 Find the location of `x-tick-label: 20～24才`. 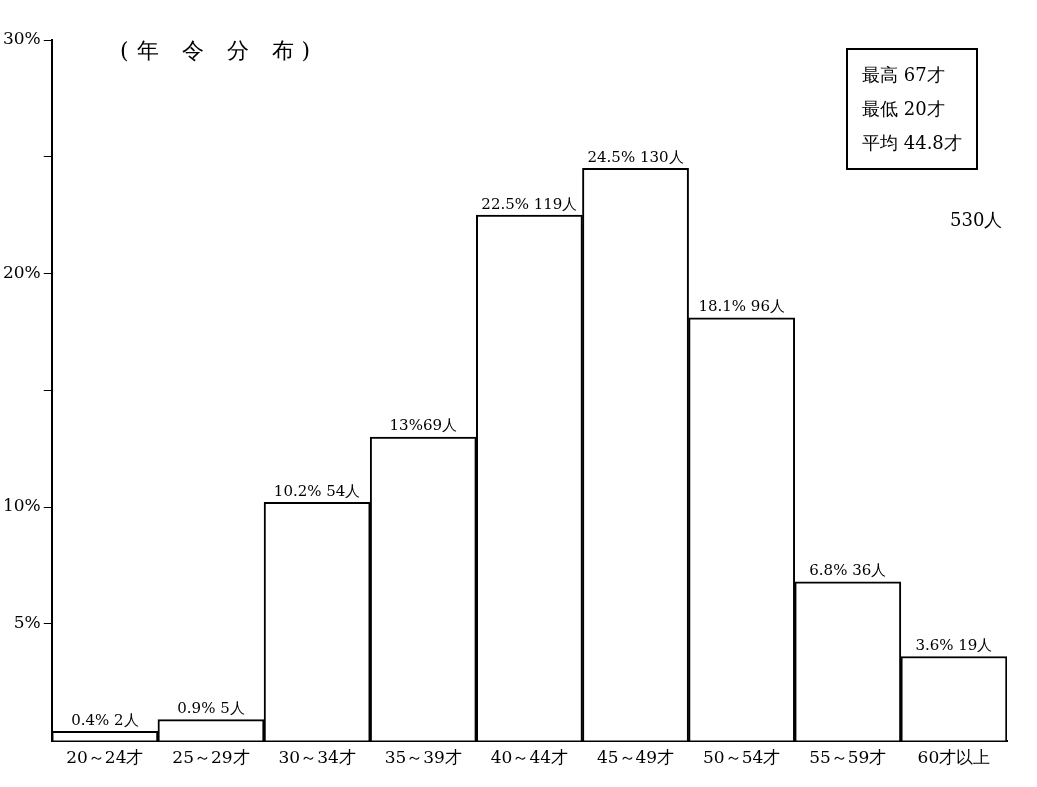

x-tick-label: 20～24才 is located at coordinates (105, 757).